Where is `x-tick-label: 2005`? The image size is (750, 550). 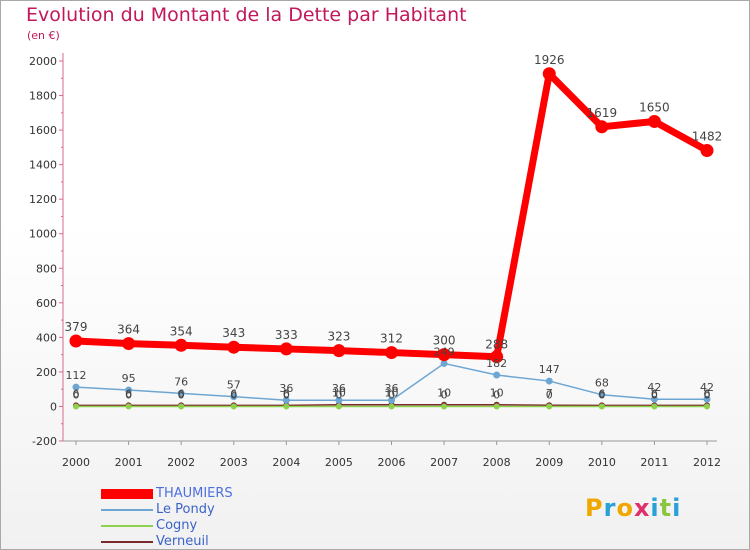
x-tick-label: 2005 is located at coordinates (339, 462).